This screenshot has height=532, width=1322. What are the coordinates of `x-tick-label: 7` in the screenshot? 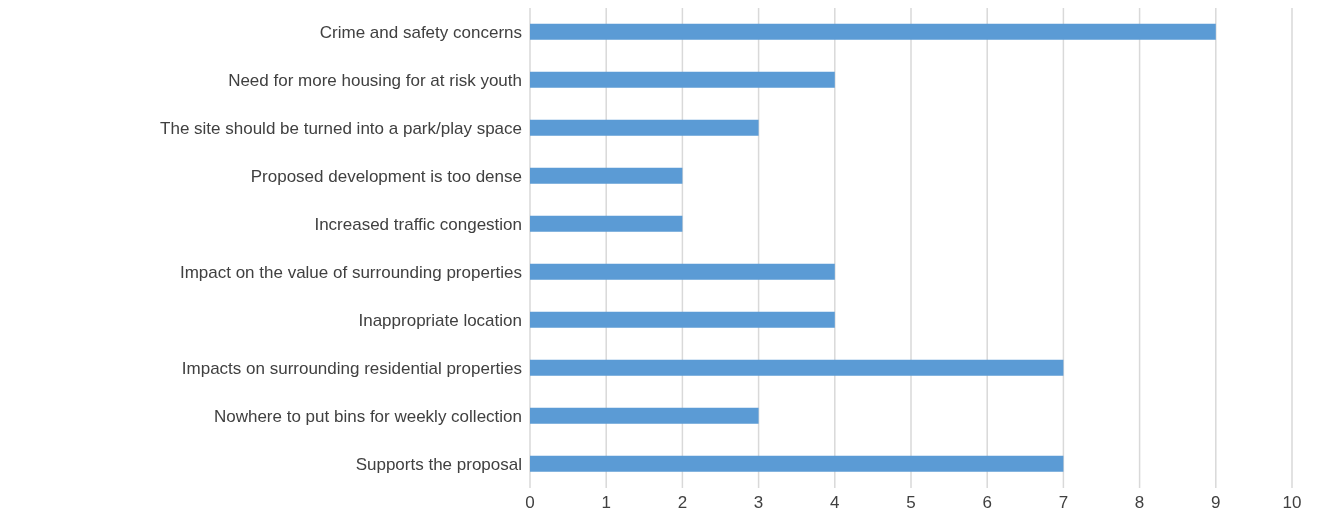 It's located at (1063, 503).